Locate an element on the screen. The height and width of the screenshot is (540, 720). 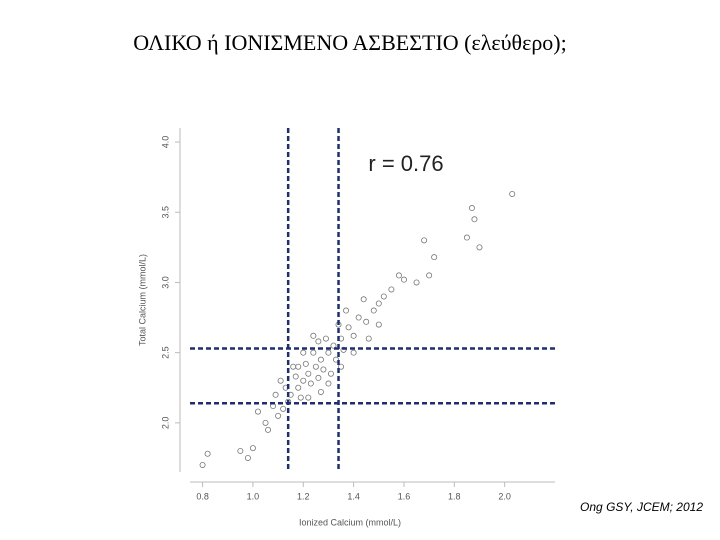
x-tick-label: 1.6 is located at coordinates (404, 496).